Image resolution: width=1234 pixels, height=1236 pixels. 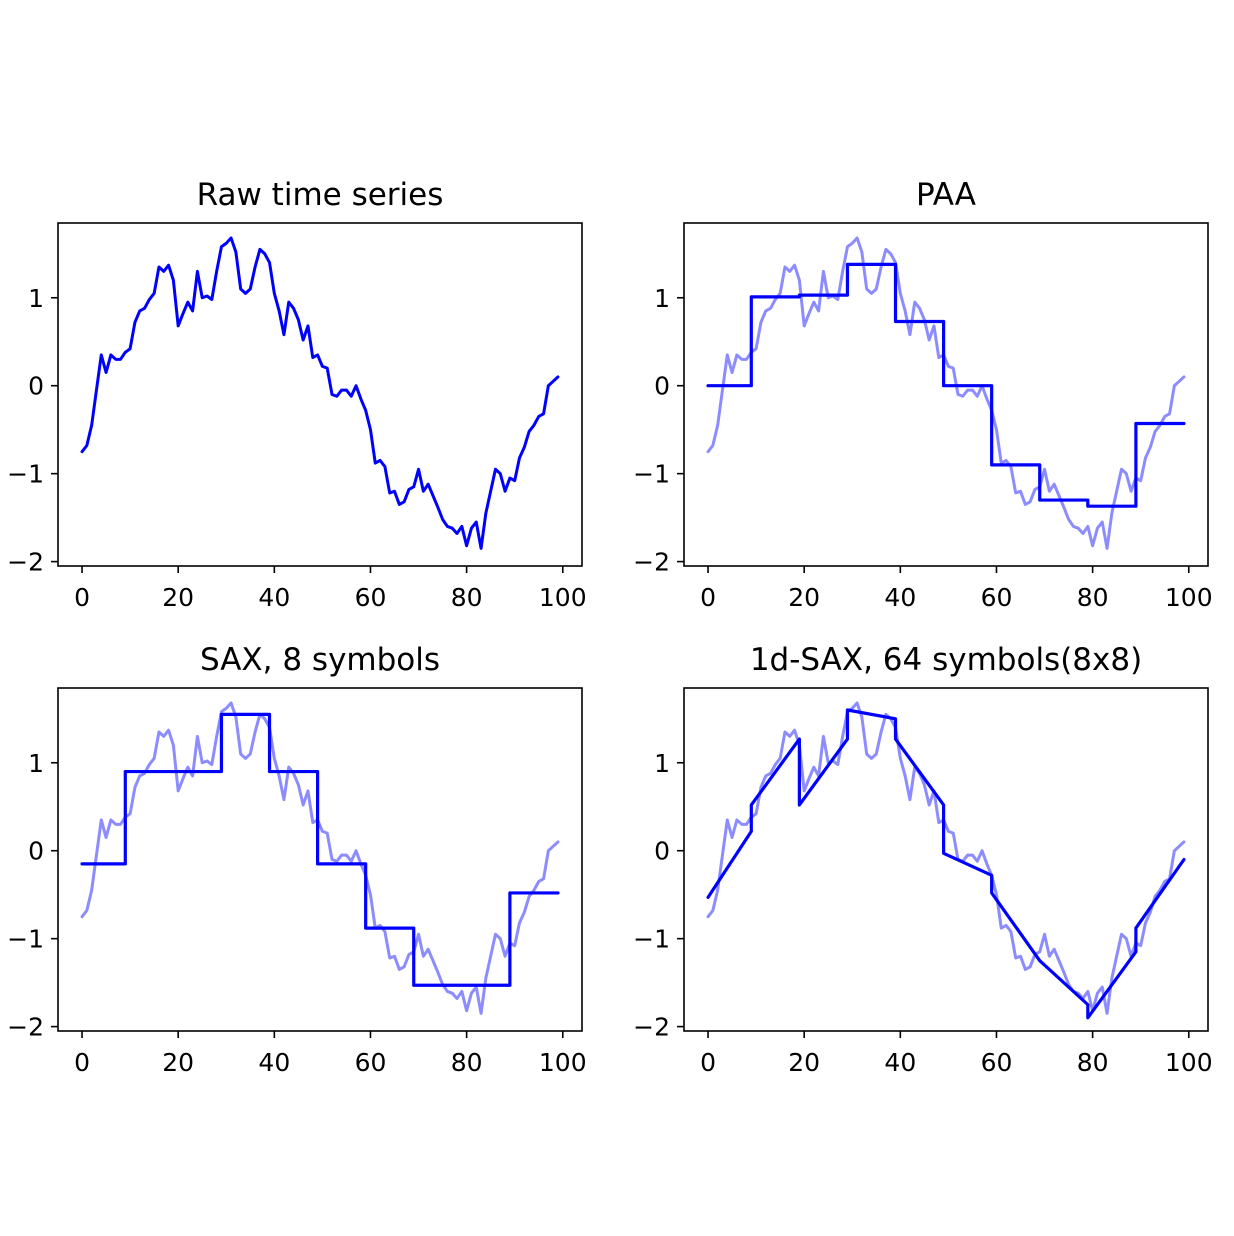 I want to click on panel-title: PAA, so click(x=946, y=195).